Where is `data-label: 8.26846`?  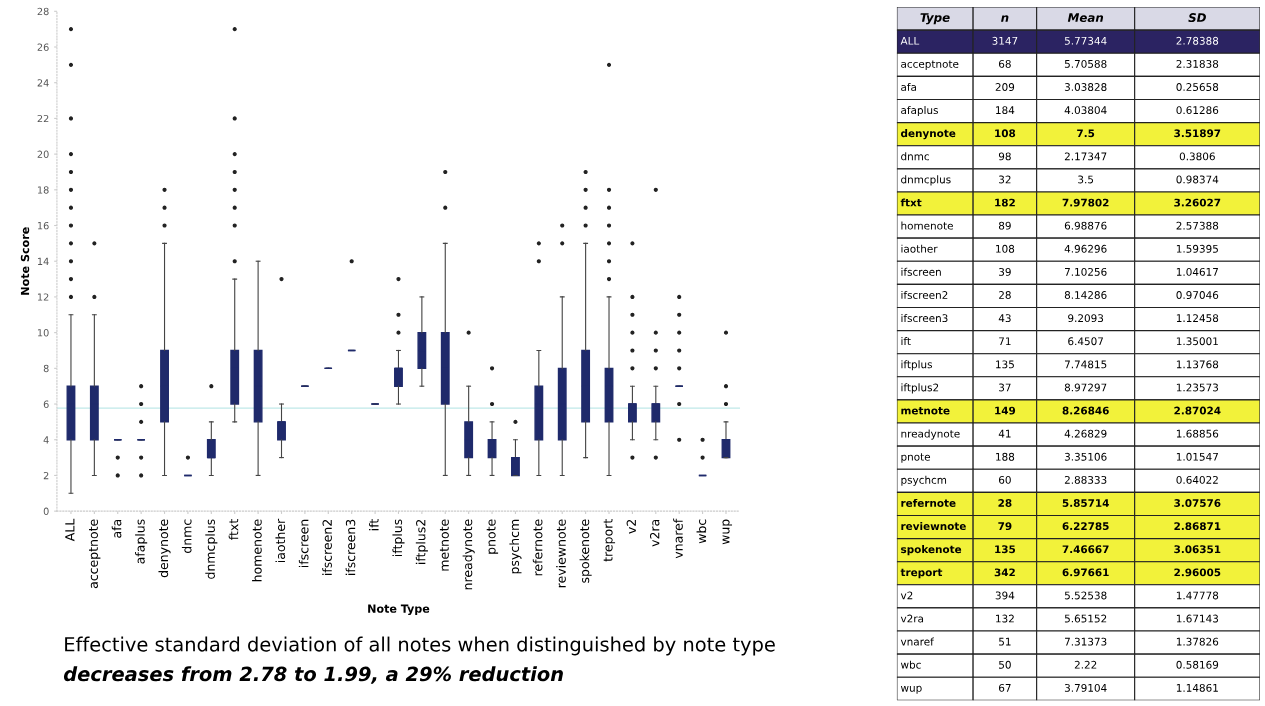
data-label: 8.26846 is located at coordinates (1085, 410).